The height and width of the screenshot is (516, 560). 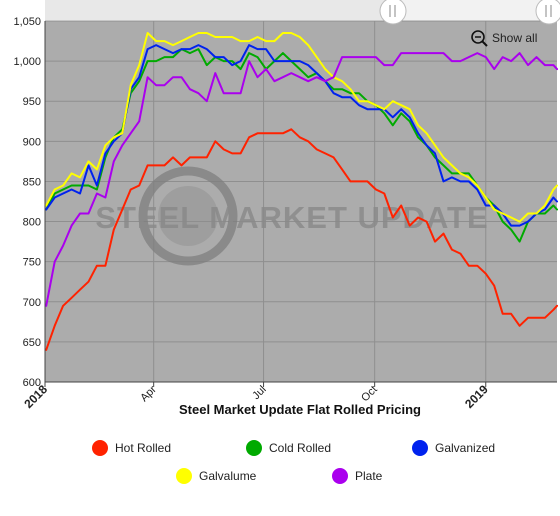 What do you see at coordinates (484, 43) in the screenshot?
I see `zoom-out-icon-handle` at bounding box center [484, 43].